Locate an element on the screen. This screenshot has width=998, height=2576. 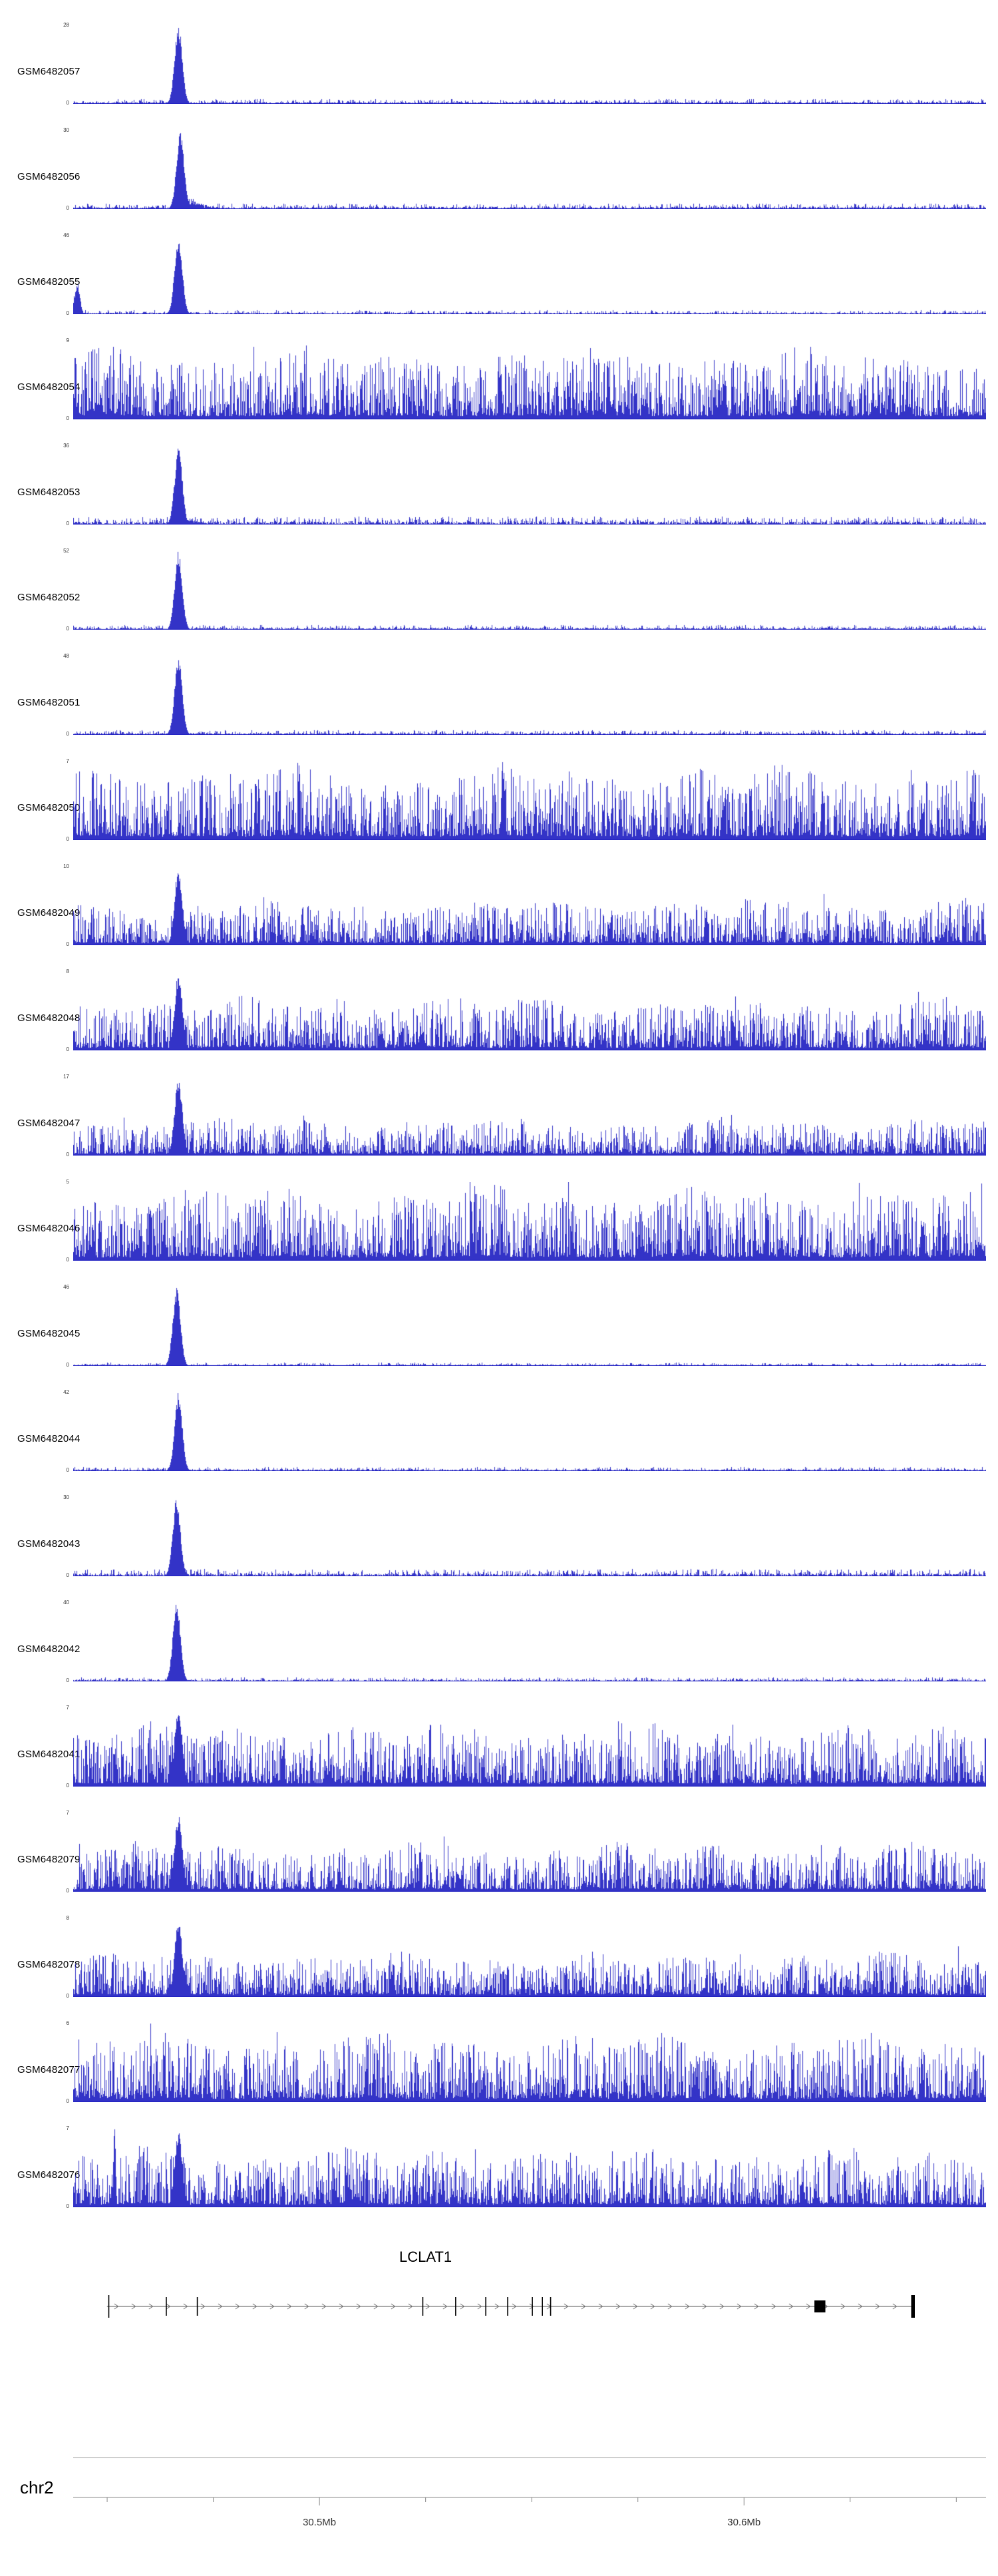
track-ymax-label: 5 is located at coordinates (67, 1182).